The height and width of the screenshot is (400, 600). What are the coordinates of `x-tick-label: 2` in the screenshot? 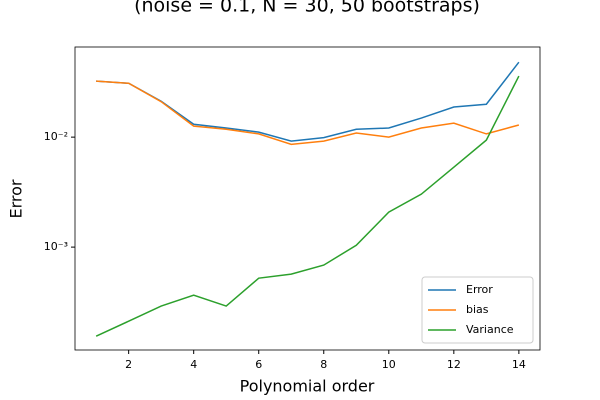 It's located at (128, 364).